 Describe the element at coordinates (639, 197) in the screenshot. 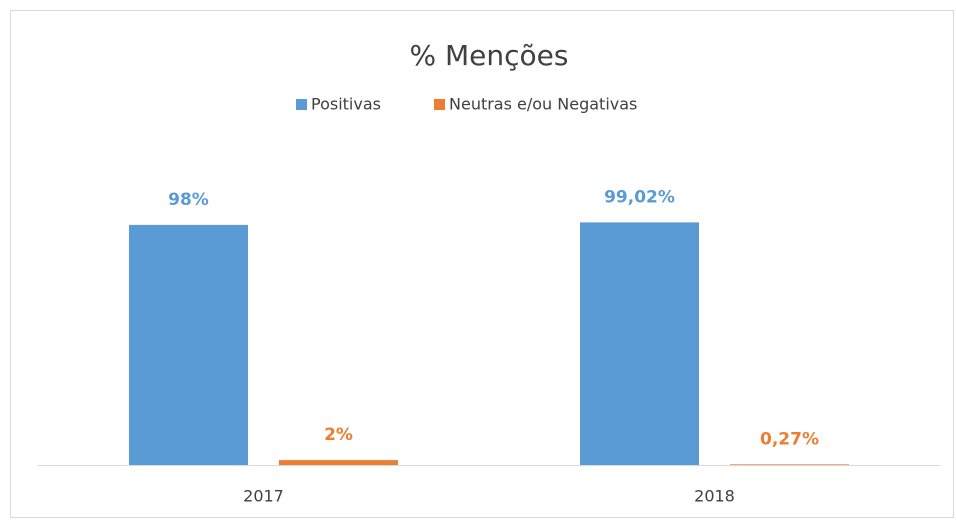

I see `data-label: 99,02%` at that location.